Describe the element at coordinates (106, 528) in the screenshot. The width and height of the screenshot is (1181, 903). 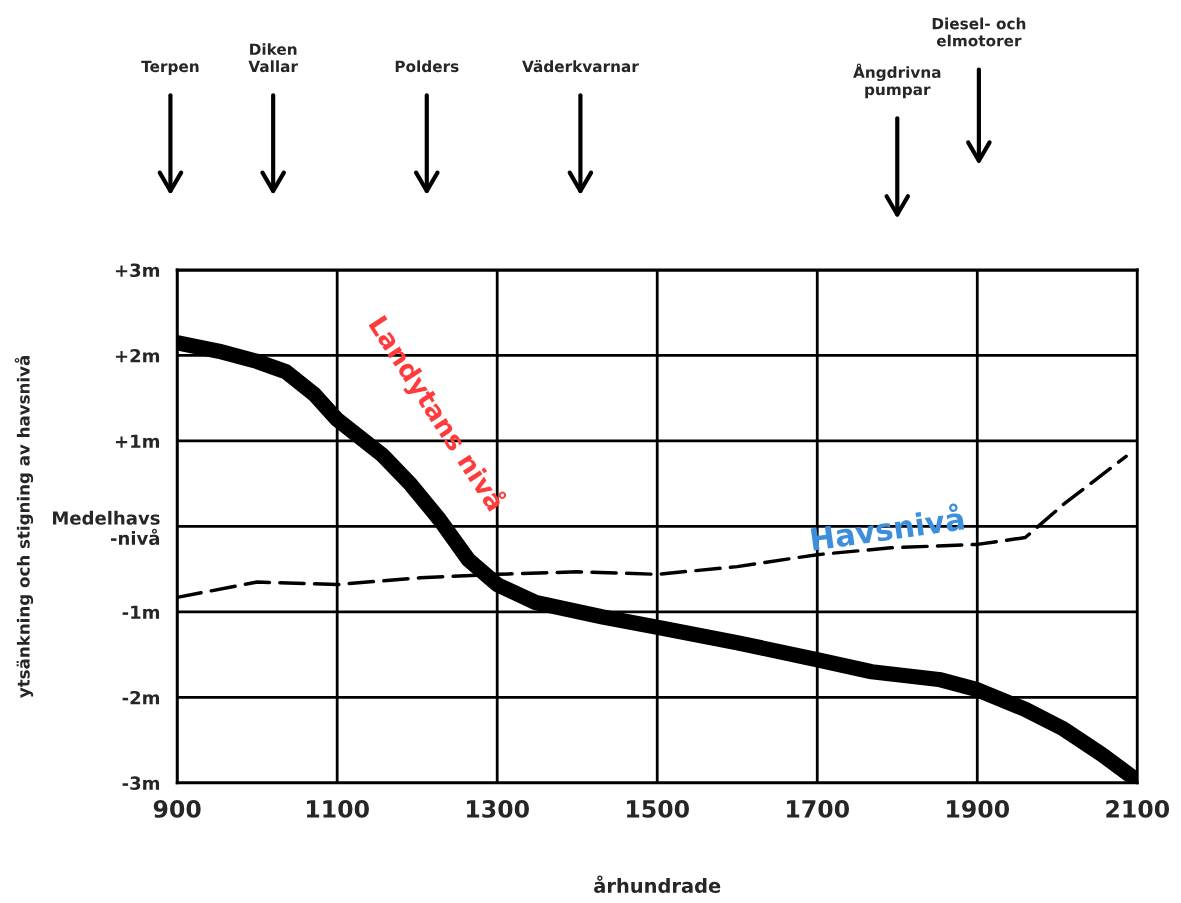
I see `y-tick-label: Medelhavs -nivå` at that location.